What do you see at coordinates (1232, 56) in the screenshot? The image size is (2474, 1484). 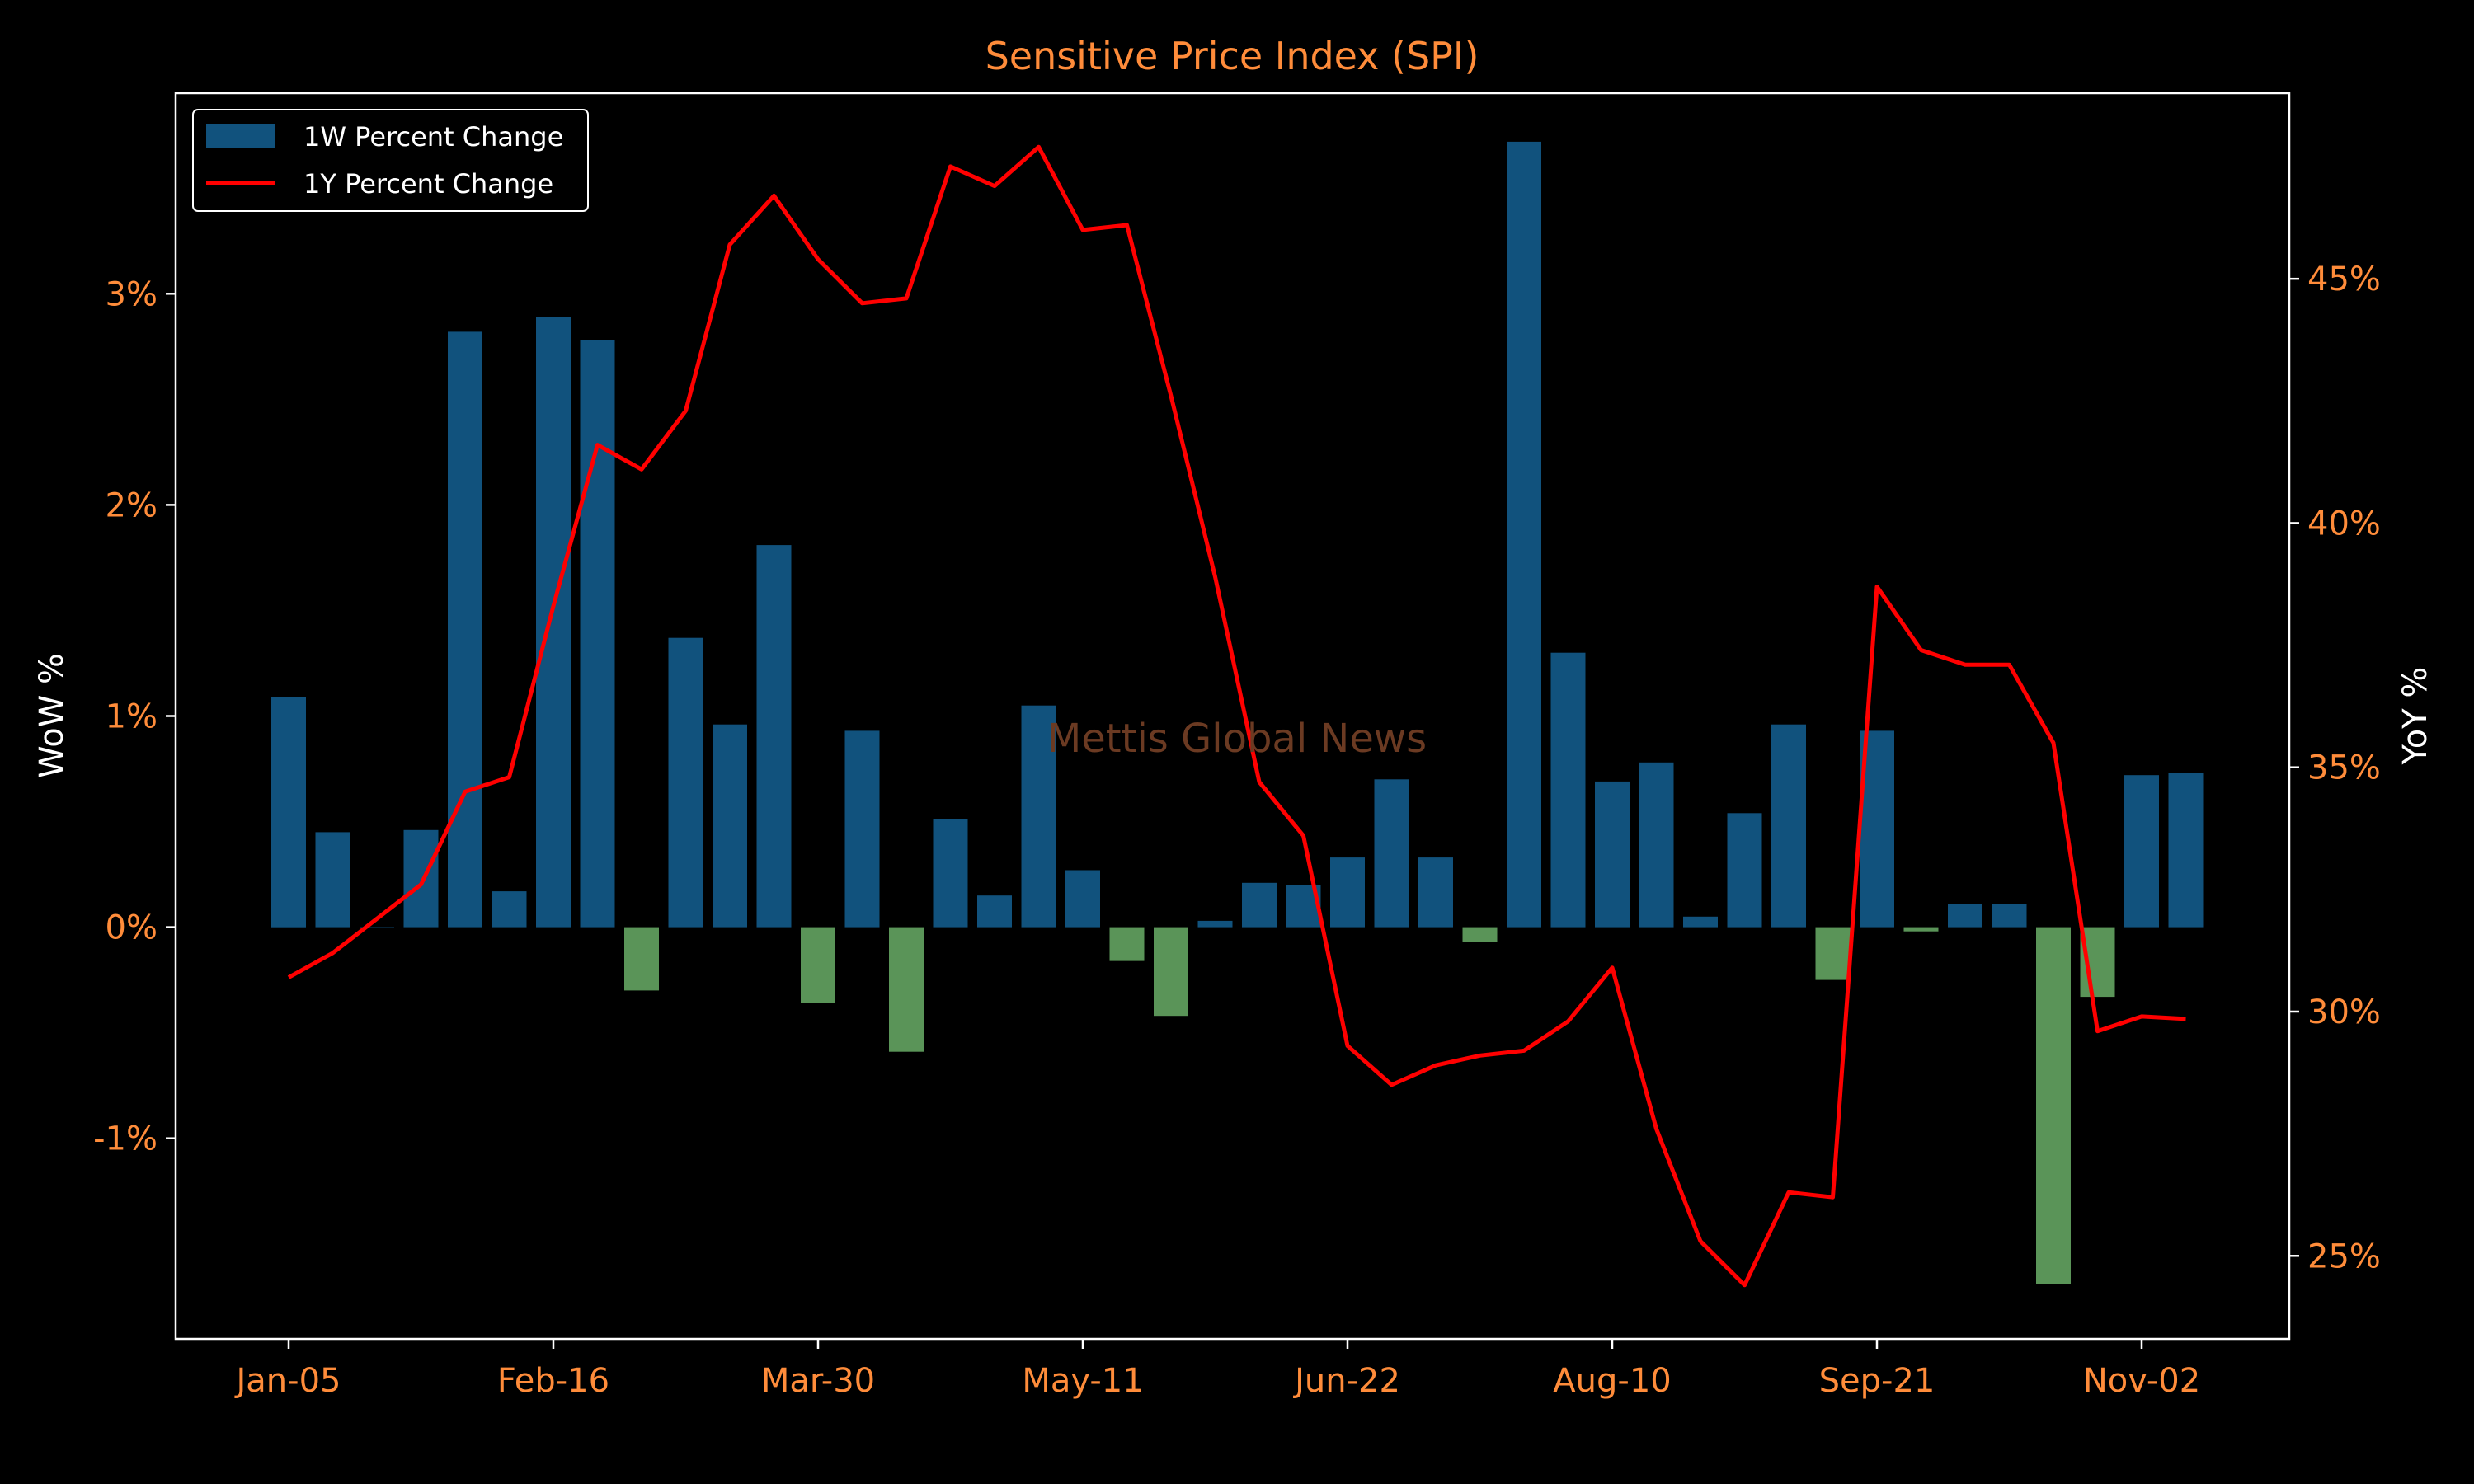 I see `chart-title: Sensitive Price Index (SPI)` at bounding box center [1232, 56].